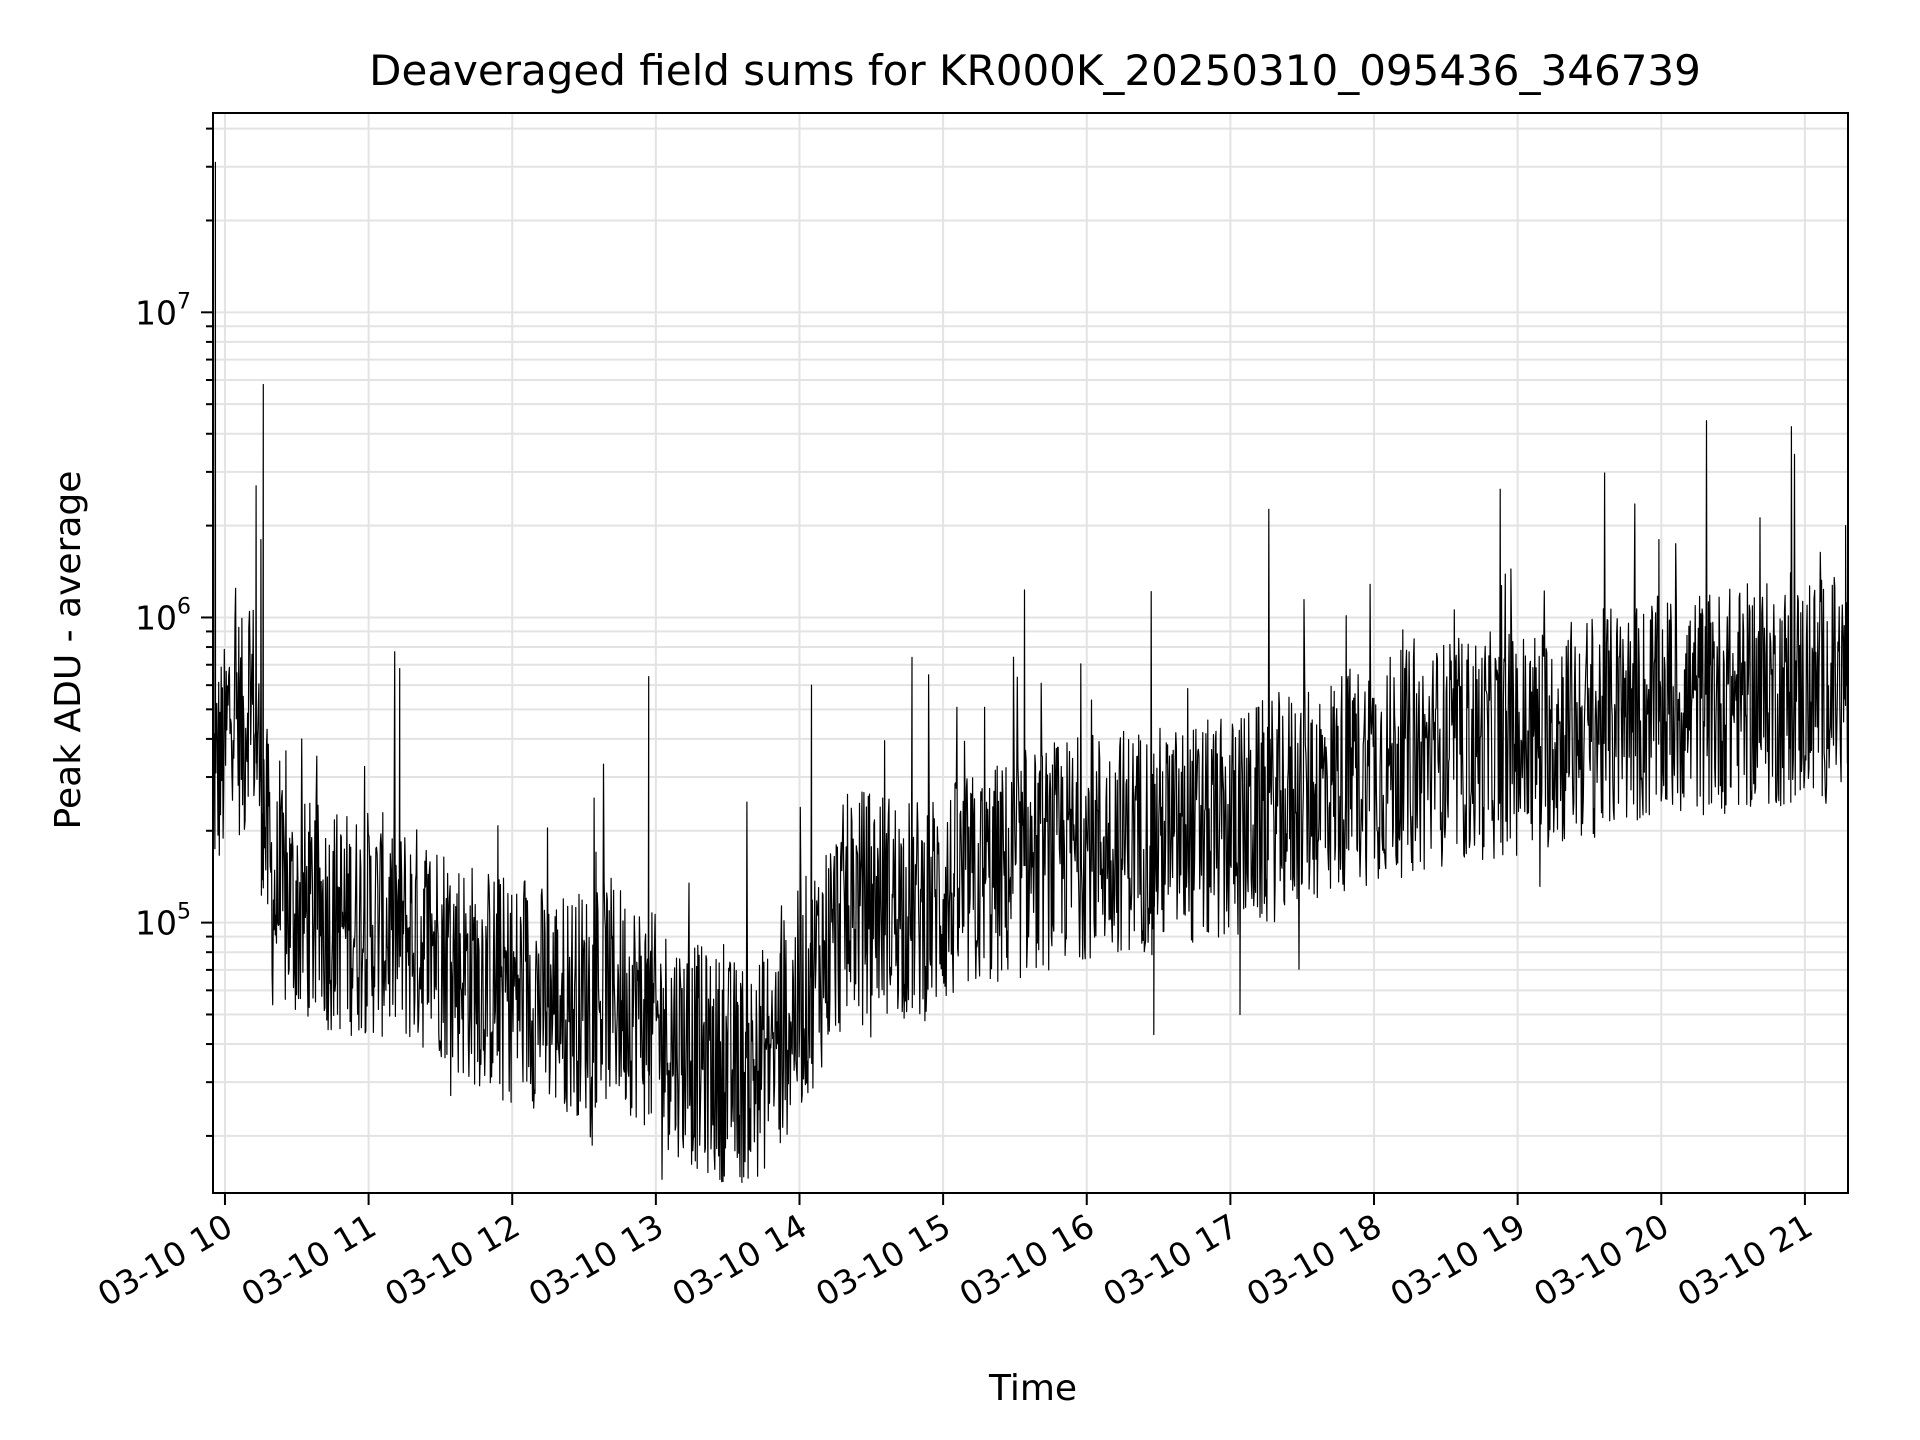 Image resolution: width=1920 pixels, height=1440 pixels. What do you see at coordinates (1032, 1388) in the screenshot?
I see `x-axis-label: Time` at bounding box center [1032, 1388].